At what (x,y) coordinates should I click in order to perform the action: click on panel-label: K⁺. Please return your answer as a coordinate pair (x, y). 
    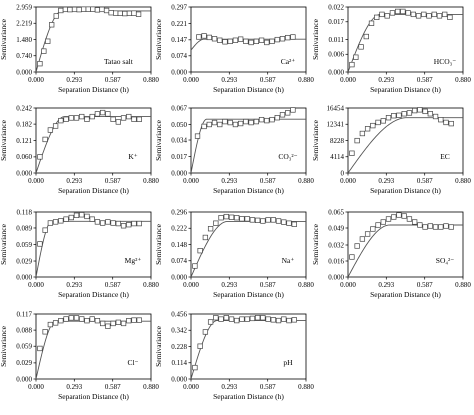
    Looking at the image, I should click on (132, 156).